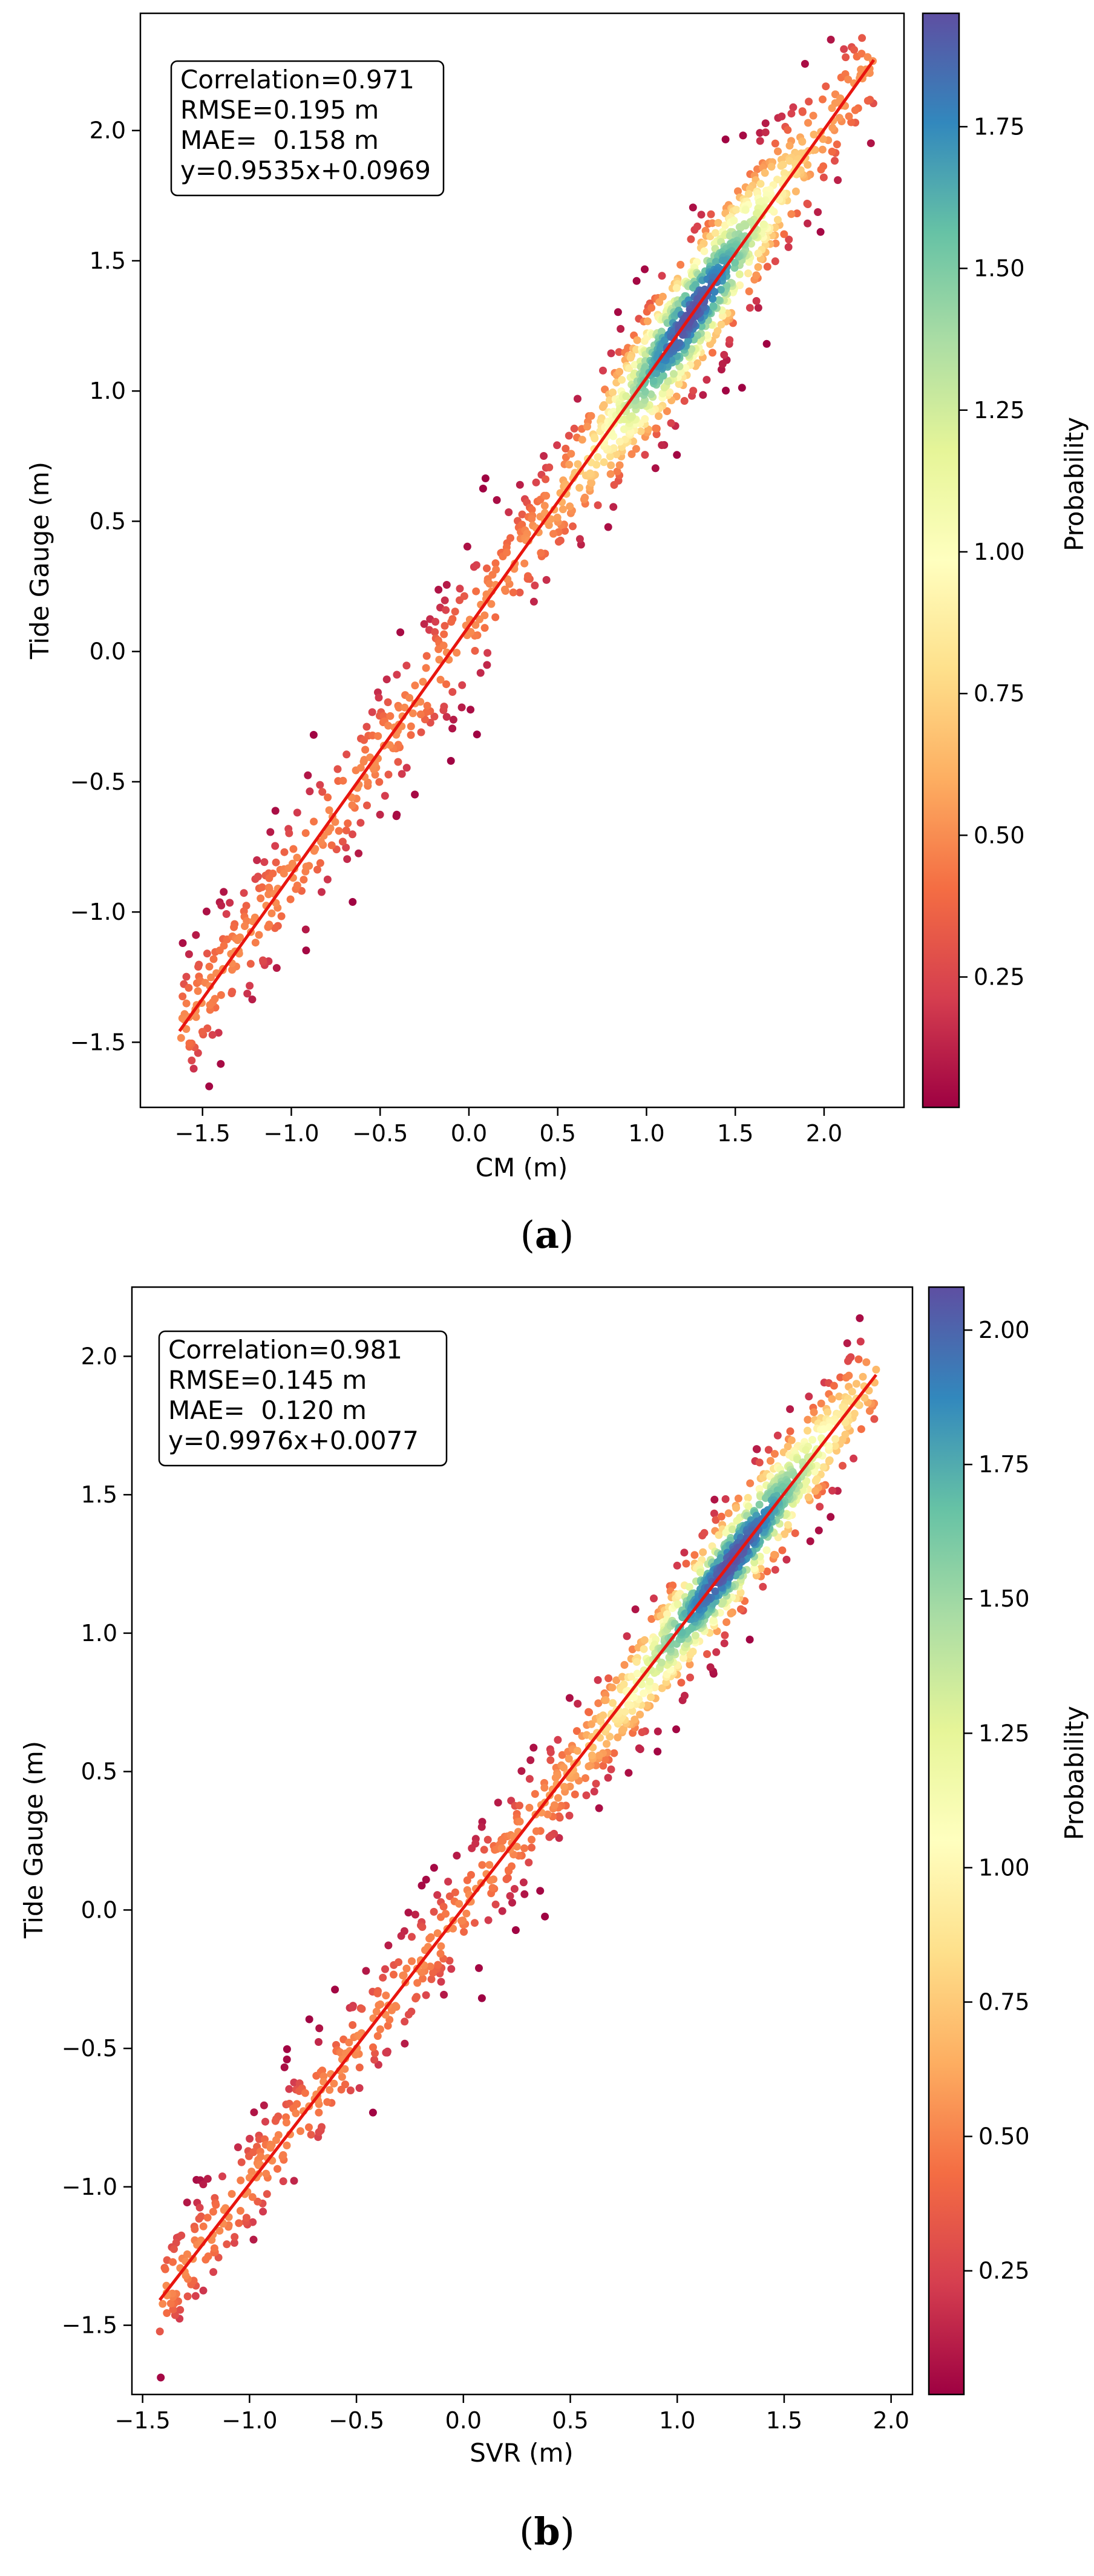 Image resolution: width=1094 pixels, height=2576 pixels. I want to click on colorbar-tick-label: 2.00, so click(1004, 1330).